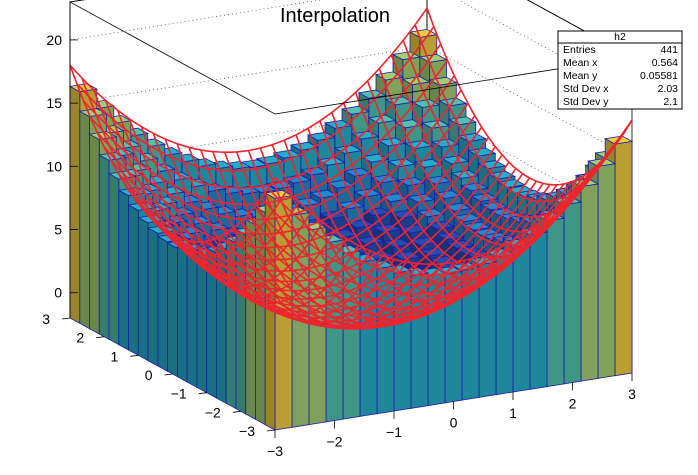 The width and height of the screenshot is (698, 475). I want to click on y-tick-label: 1, so click(115, 356).